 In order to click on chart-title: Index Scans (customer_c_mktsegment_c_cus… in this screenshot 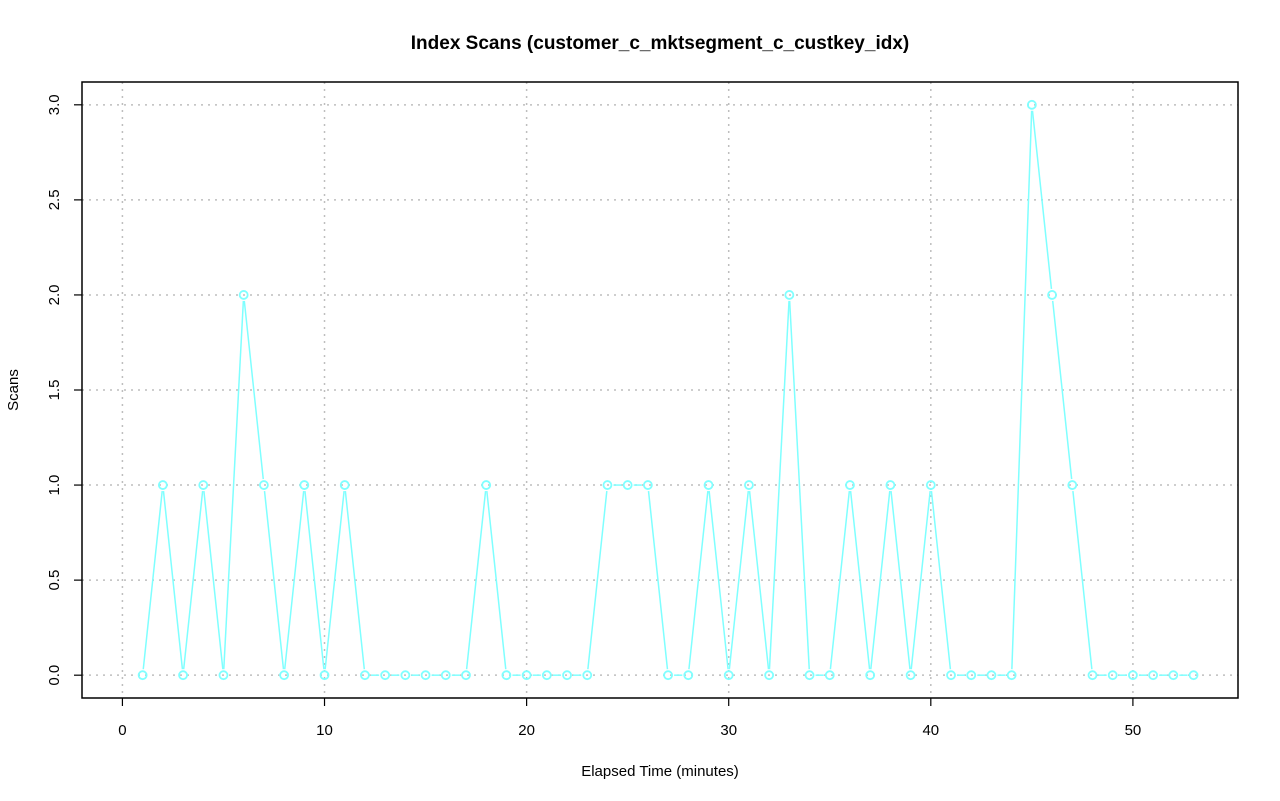, I will do `click(660, 43)`.